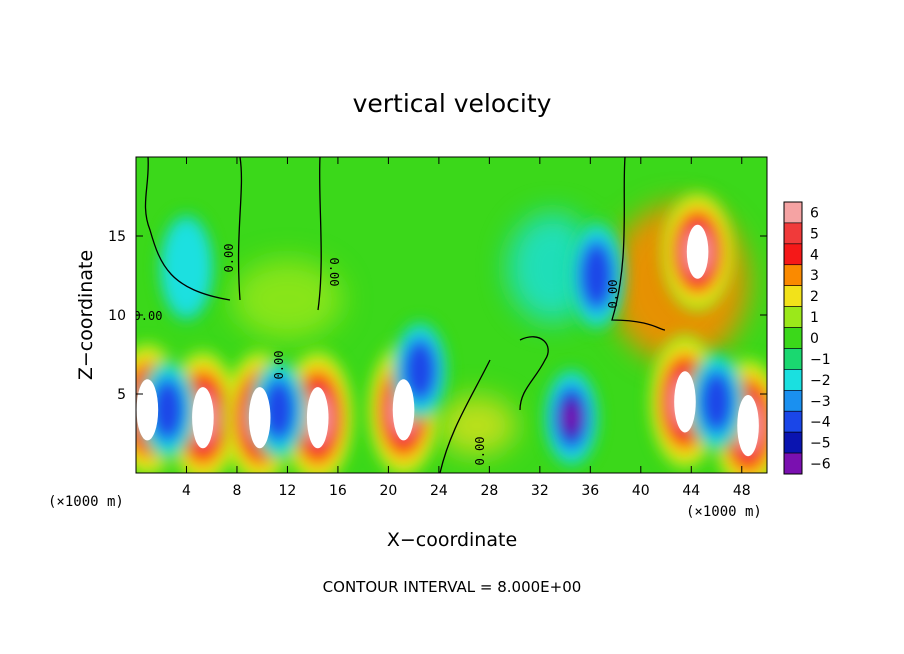 This screenshot has height=654, width=904. What do you see at coordinates (452, 587) in the screenshot?
I see `contour-interval-note: CONTOUR INTERVAL = 8.000E+00` at bounding box center [452, 587].